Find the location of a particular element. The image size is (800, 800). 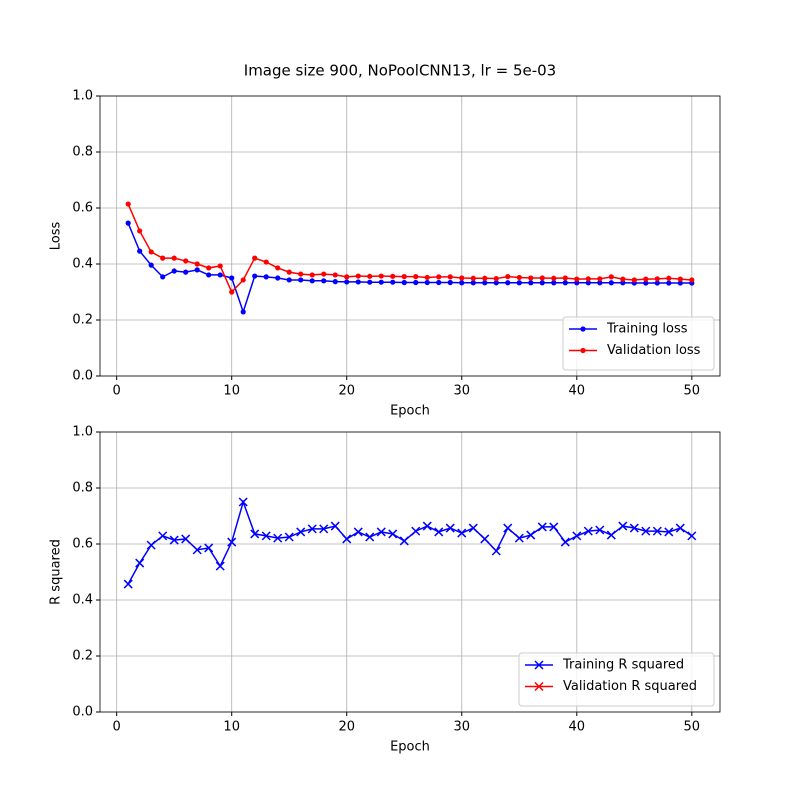

x-tick-label: 10 is located at coordinates (231, 391).